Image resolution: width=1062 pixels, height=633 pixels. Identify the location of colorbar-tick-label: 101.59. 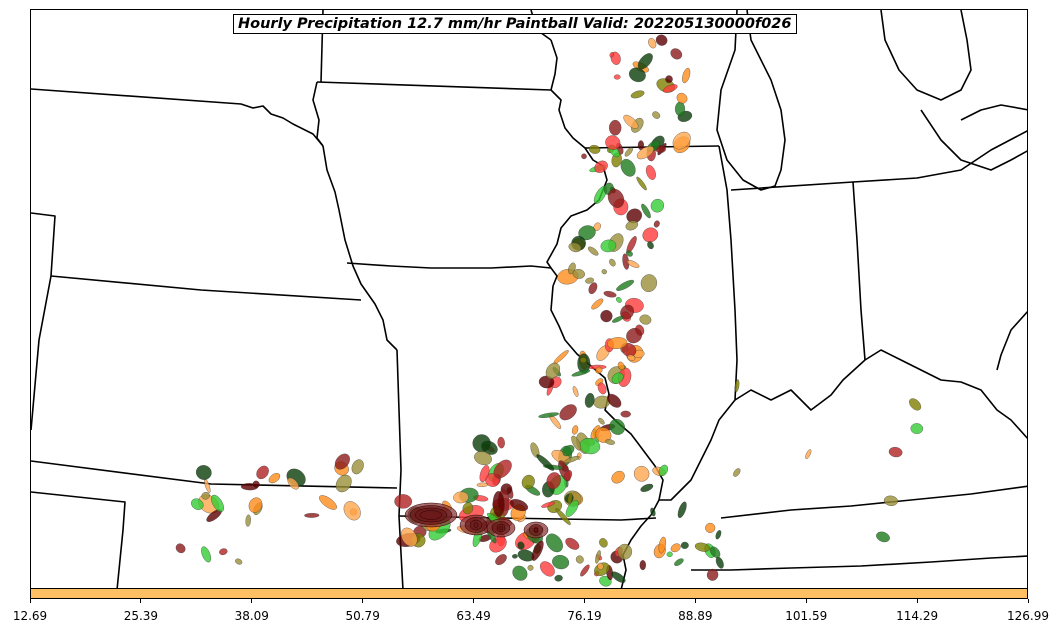
(806, 616).